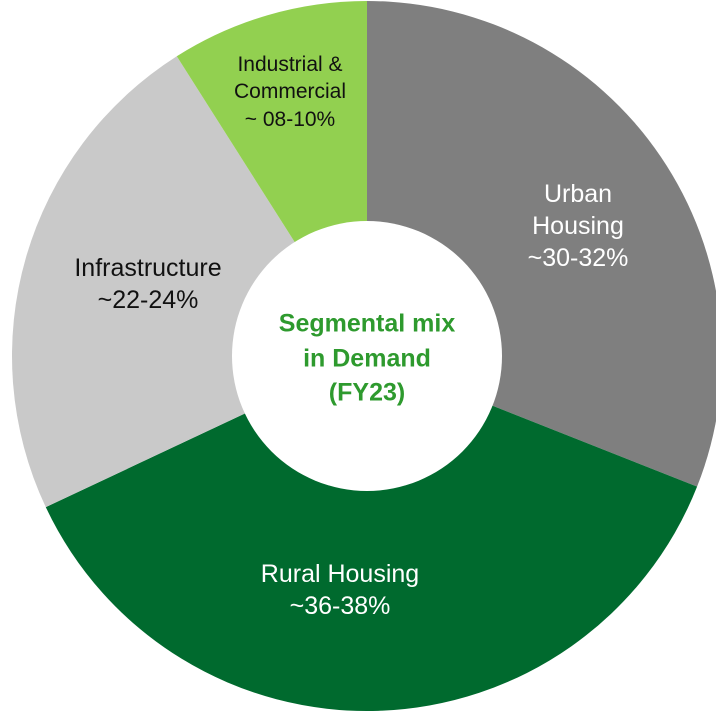 The height and width of the screenshot is (712, 716). Describe the element at coordinates (340, 606) in the screenshot. I see `value-label: ~36-38%` at that location.